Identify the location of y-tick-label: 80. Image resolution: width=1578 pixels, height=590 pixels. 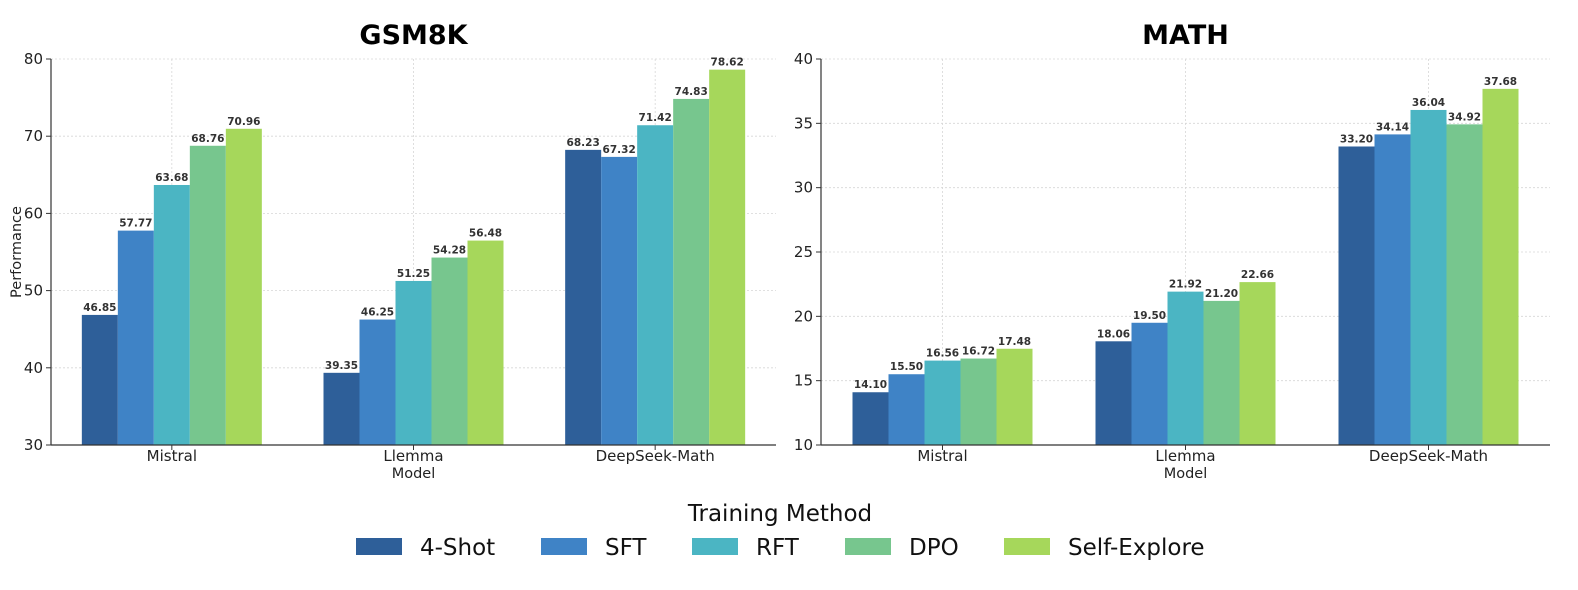
(33, 59).